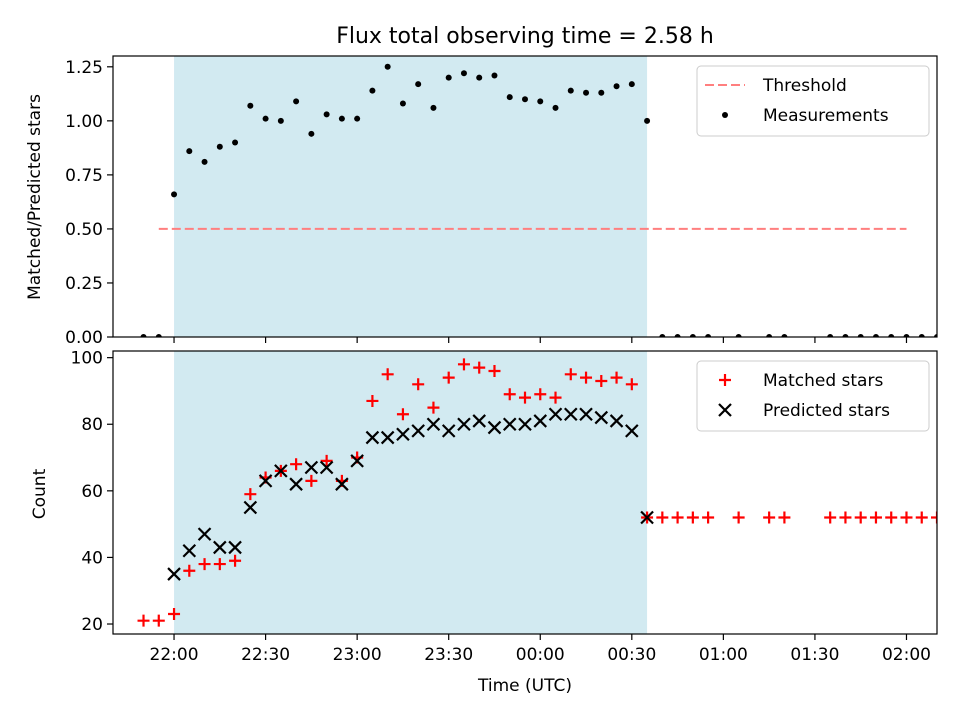 Image resolution: width=960 pixels, height=720 pixels. I want to click on legend-matched-swatch, so click(725, 380).